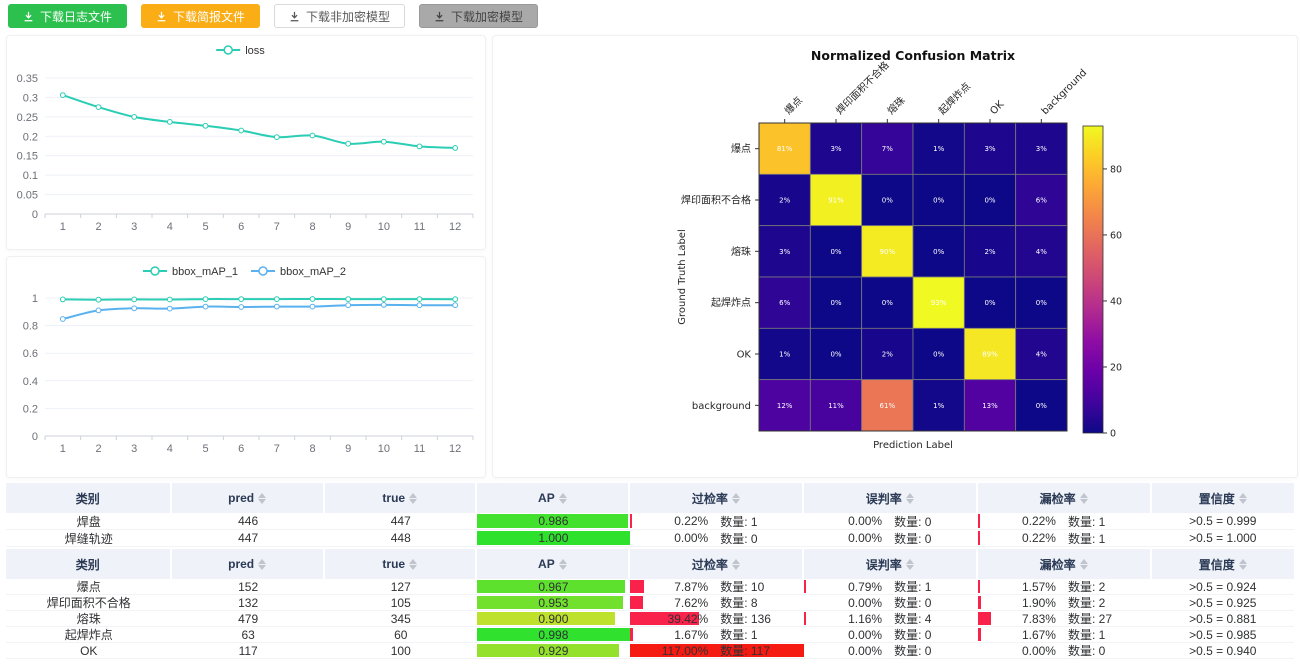 This screenshot has height=664, width=1300. What do you see at coordinates (201, 16) in the screenshot?
I see `download-report-button: 下载简报文件` at bounding box center [201, 16].